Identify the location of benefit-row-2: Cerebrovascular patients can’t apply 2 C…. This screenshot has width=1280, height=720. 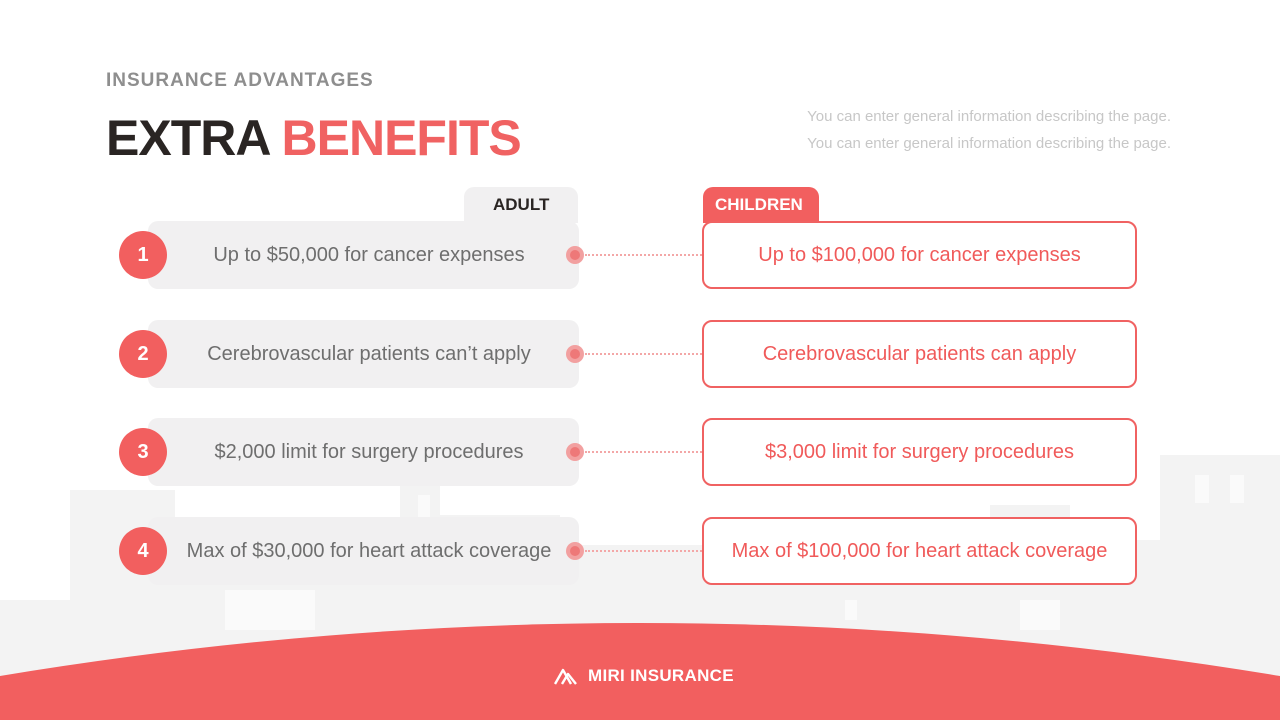
(640, 355).